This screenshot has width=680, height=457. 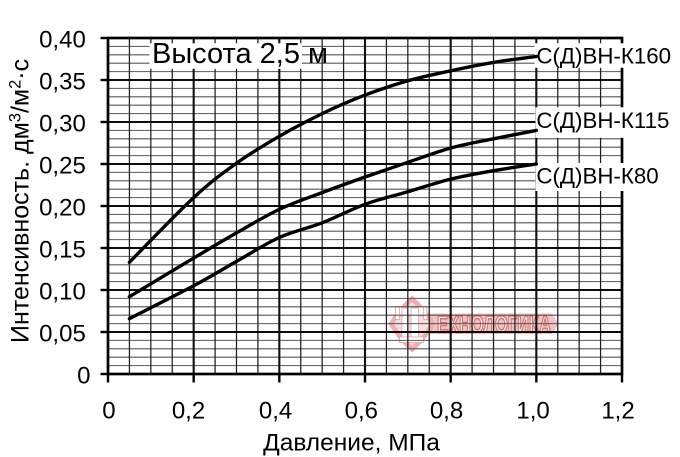 What do you see at coordinates (532, 411) in the screenshot?
I see `svg-text: 1,0` at bounding box center [532, 411].